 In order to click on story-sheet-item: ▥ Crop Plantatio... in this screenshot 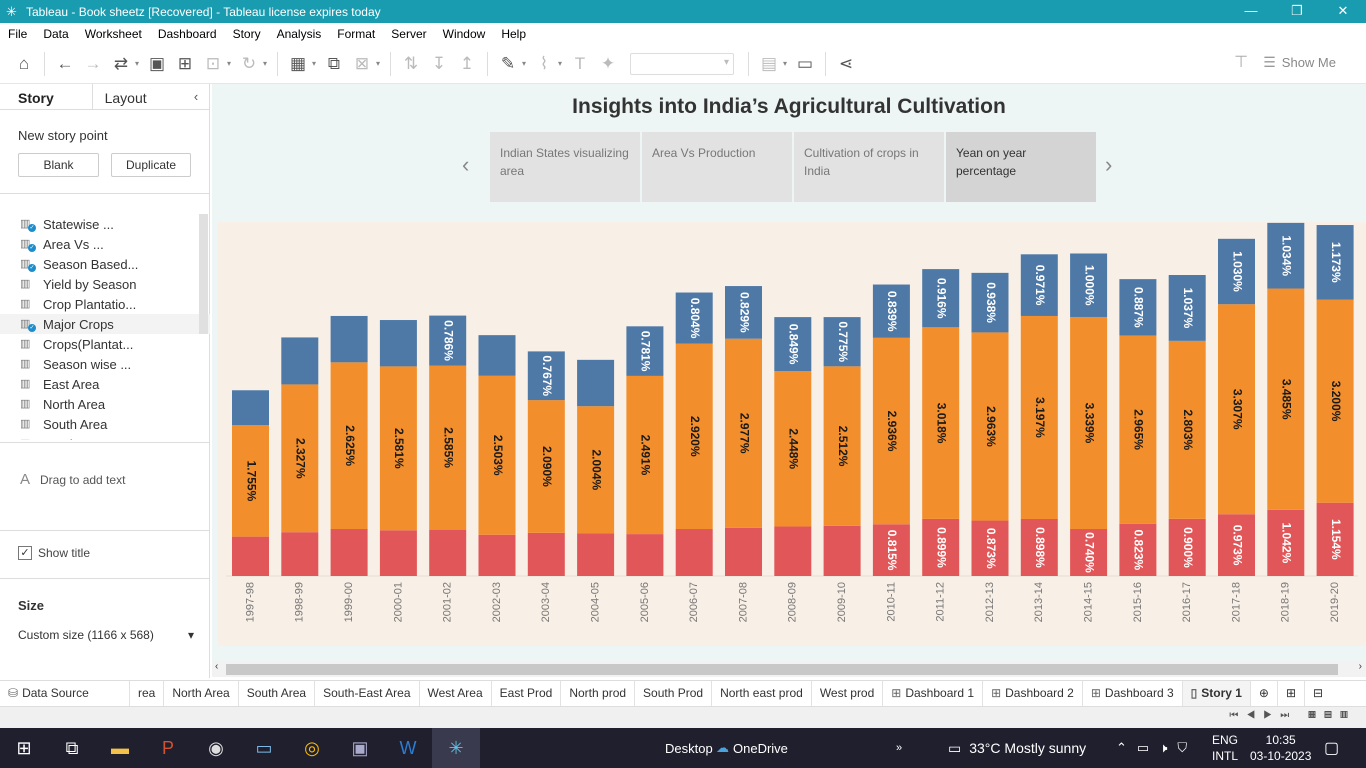, I will do `click(105, 304)`.